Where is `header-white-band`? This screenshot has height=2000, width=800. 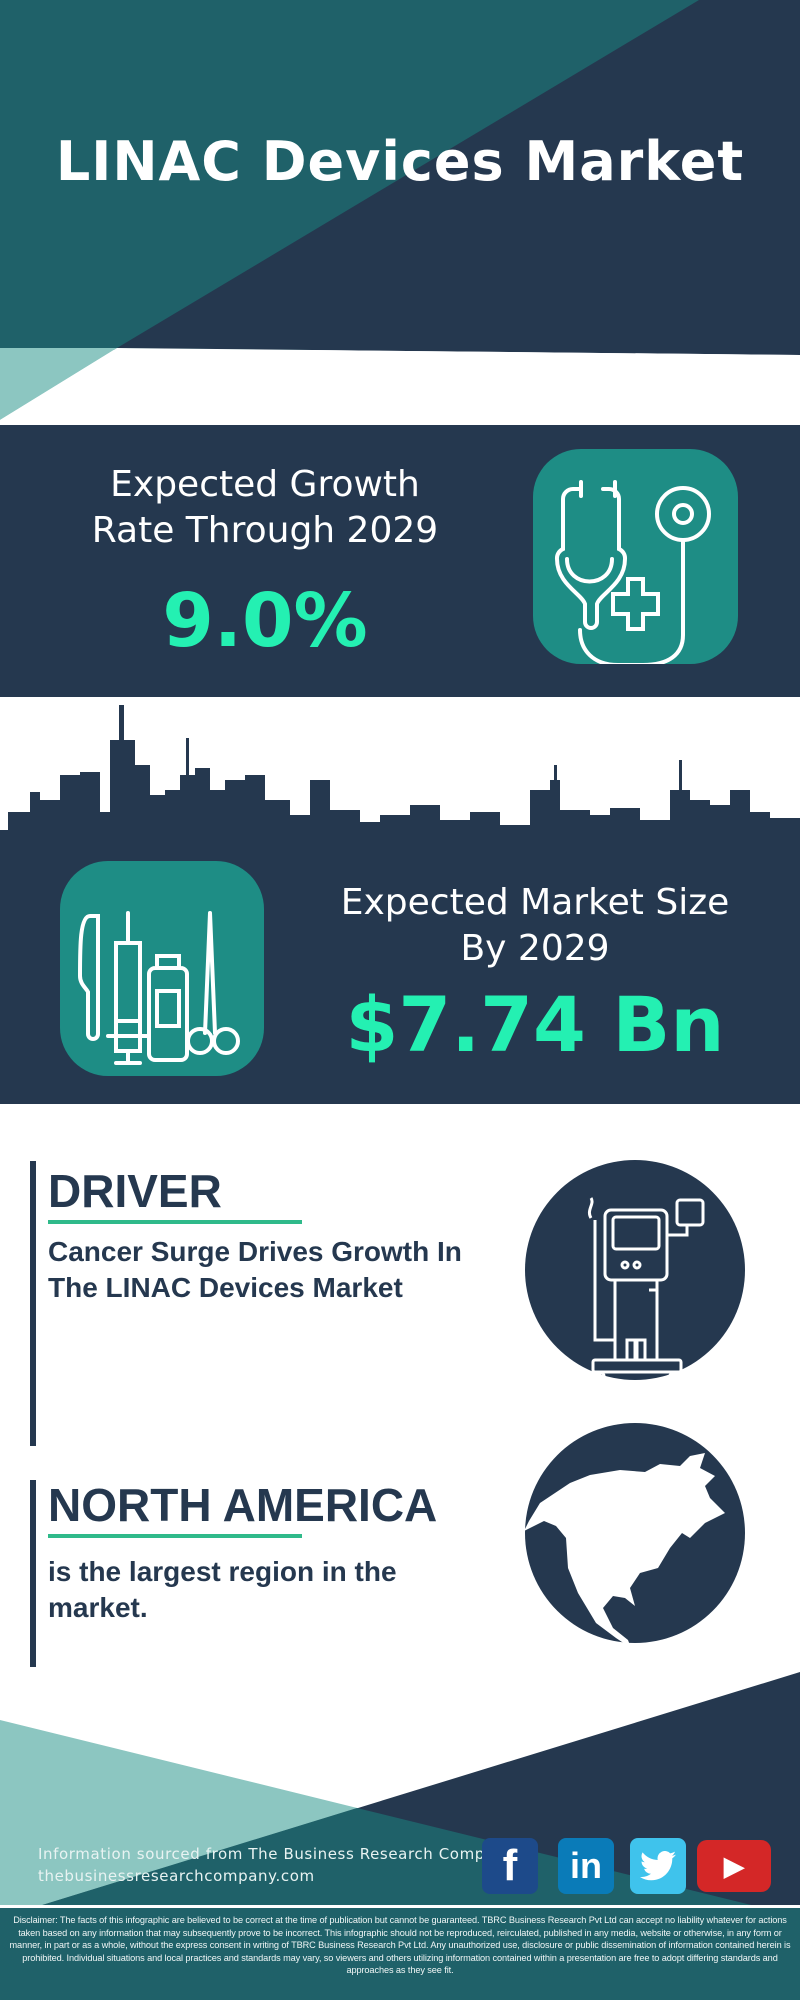 header-white-band is located at coordinates (400, 386).